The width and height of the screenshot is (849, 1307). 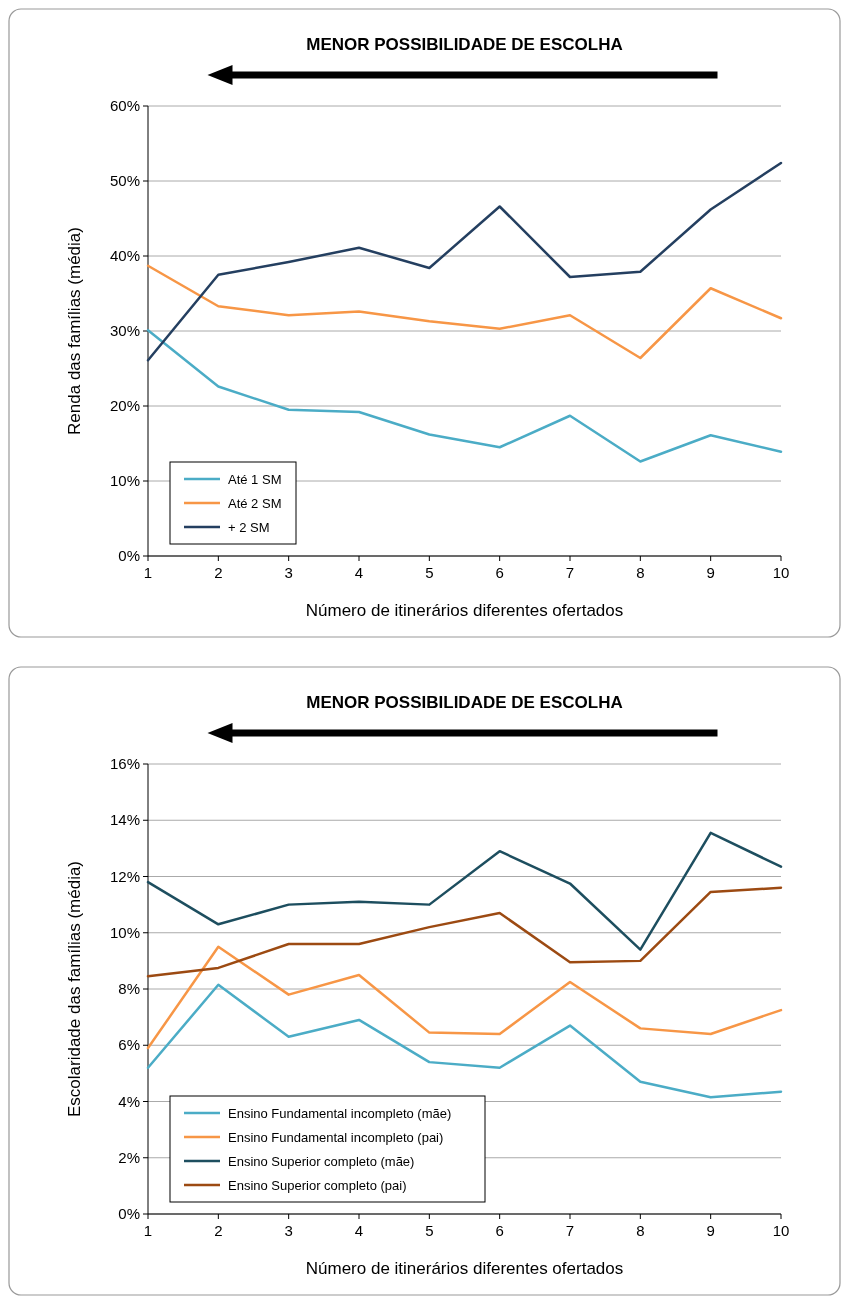 What do you see at coordinates (129, 1101) in the screenshot?
I see `y-tick-label: 4%` at bounding box center [129, 1101].